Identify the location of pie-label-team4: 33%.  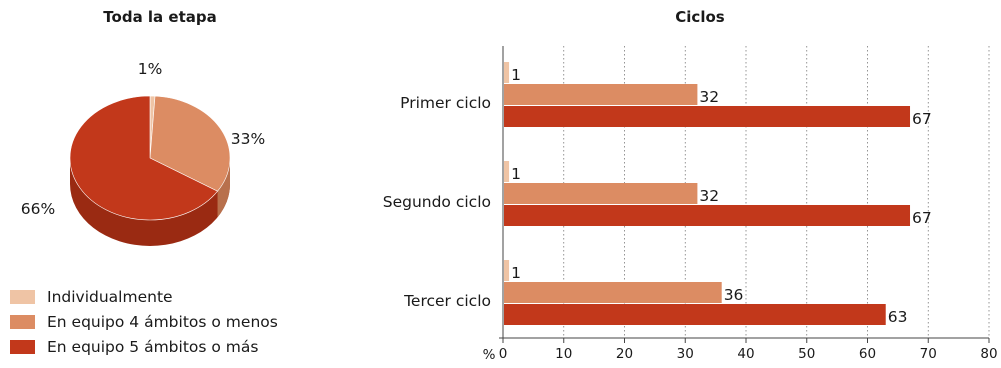
(248, 139).